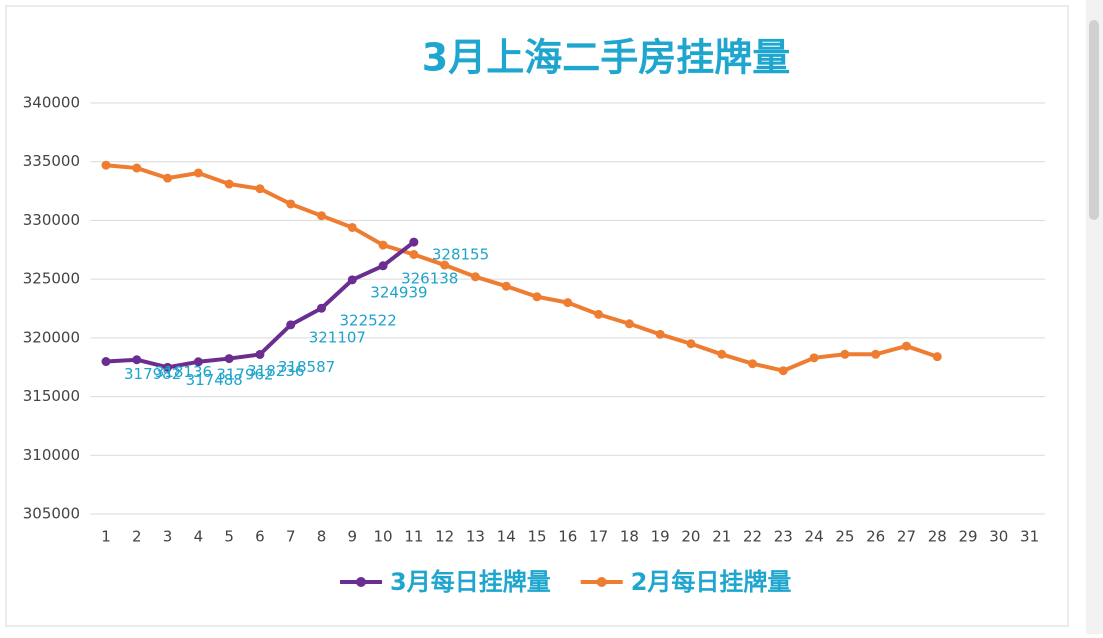  I want to click on x-tick-label: 10, so click(383, 537).